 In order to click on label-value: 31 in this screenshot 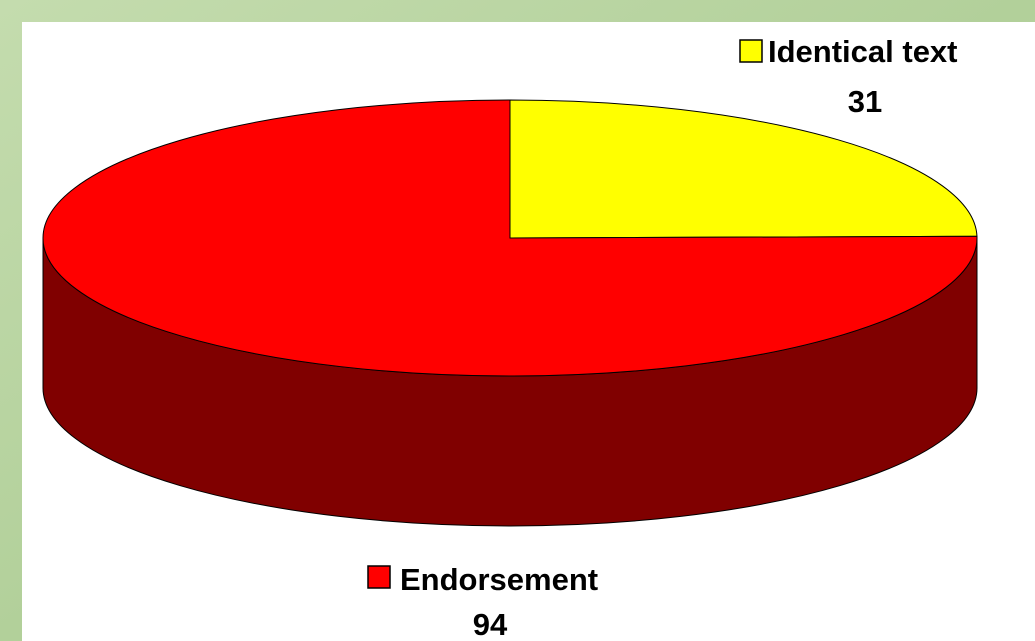, I will do `click(865, 101)`.